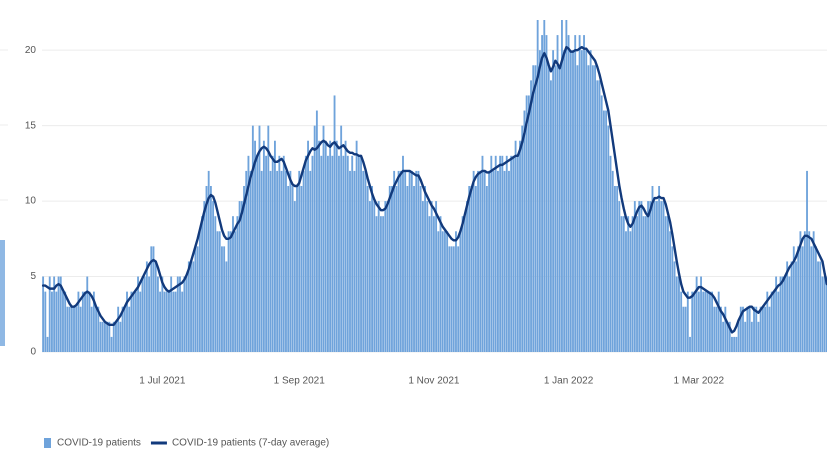 The width and height of the screenshot is (827, 460). Describe the element at coordinates (4, 197) in the screenshot. I see `neighbour-panel` at that location.